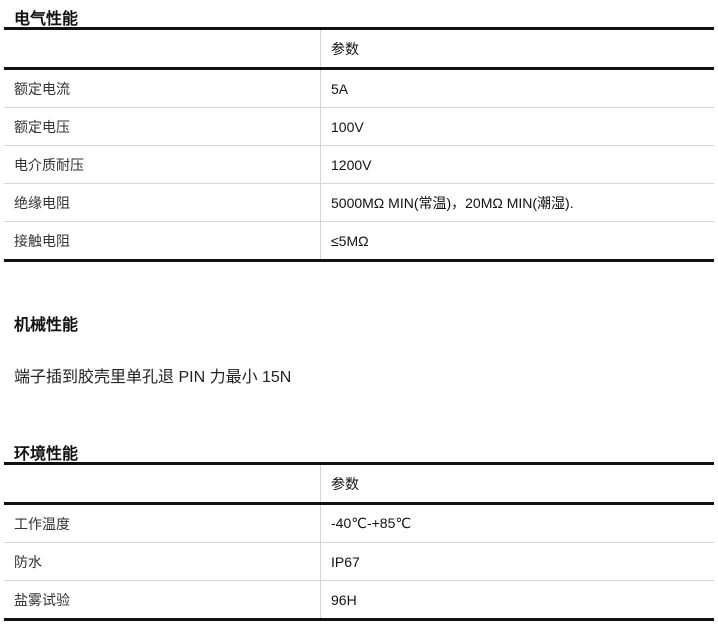 Image resolution: width=718 pixels, height=624 pixels. I want to click on table-row: 绝缘电阻 5000MΩ MIN(常温)，20MΩ MIN(潮湿)., so click(359, 202).